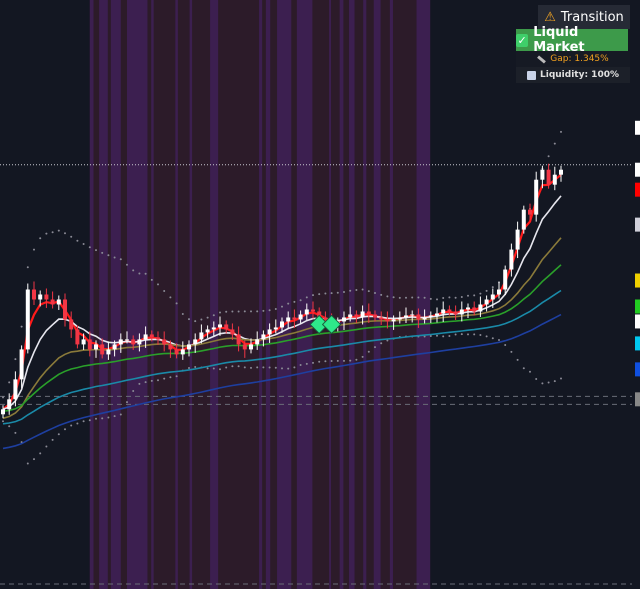  I want to click on liquidity-row: Liquidity: 100%, so click(573, 75).